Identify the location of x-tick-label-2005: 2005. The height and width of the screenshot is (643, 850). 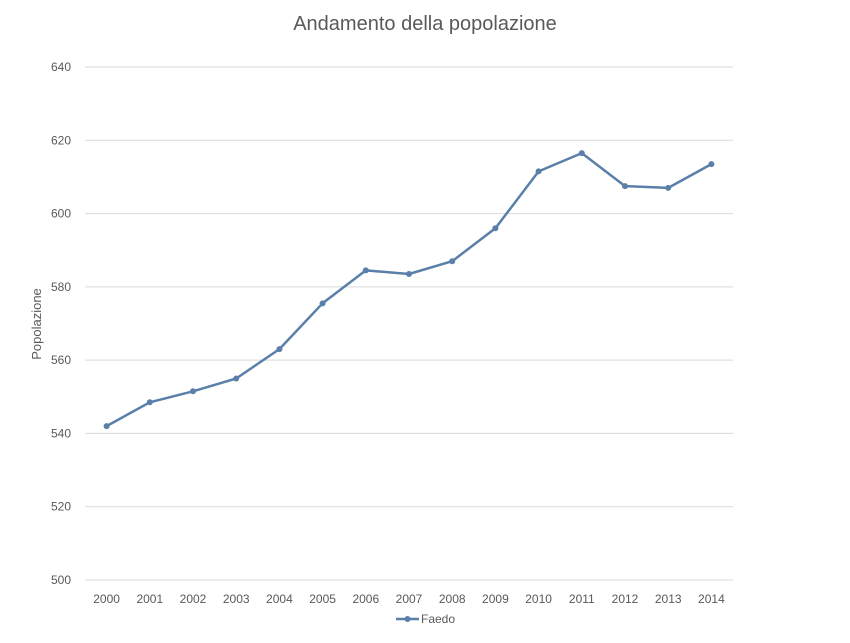
(322, 599).